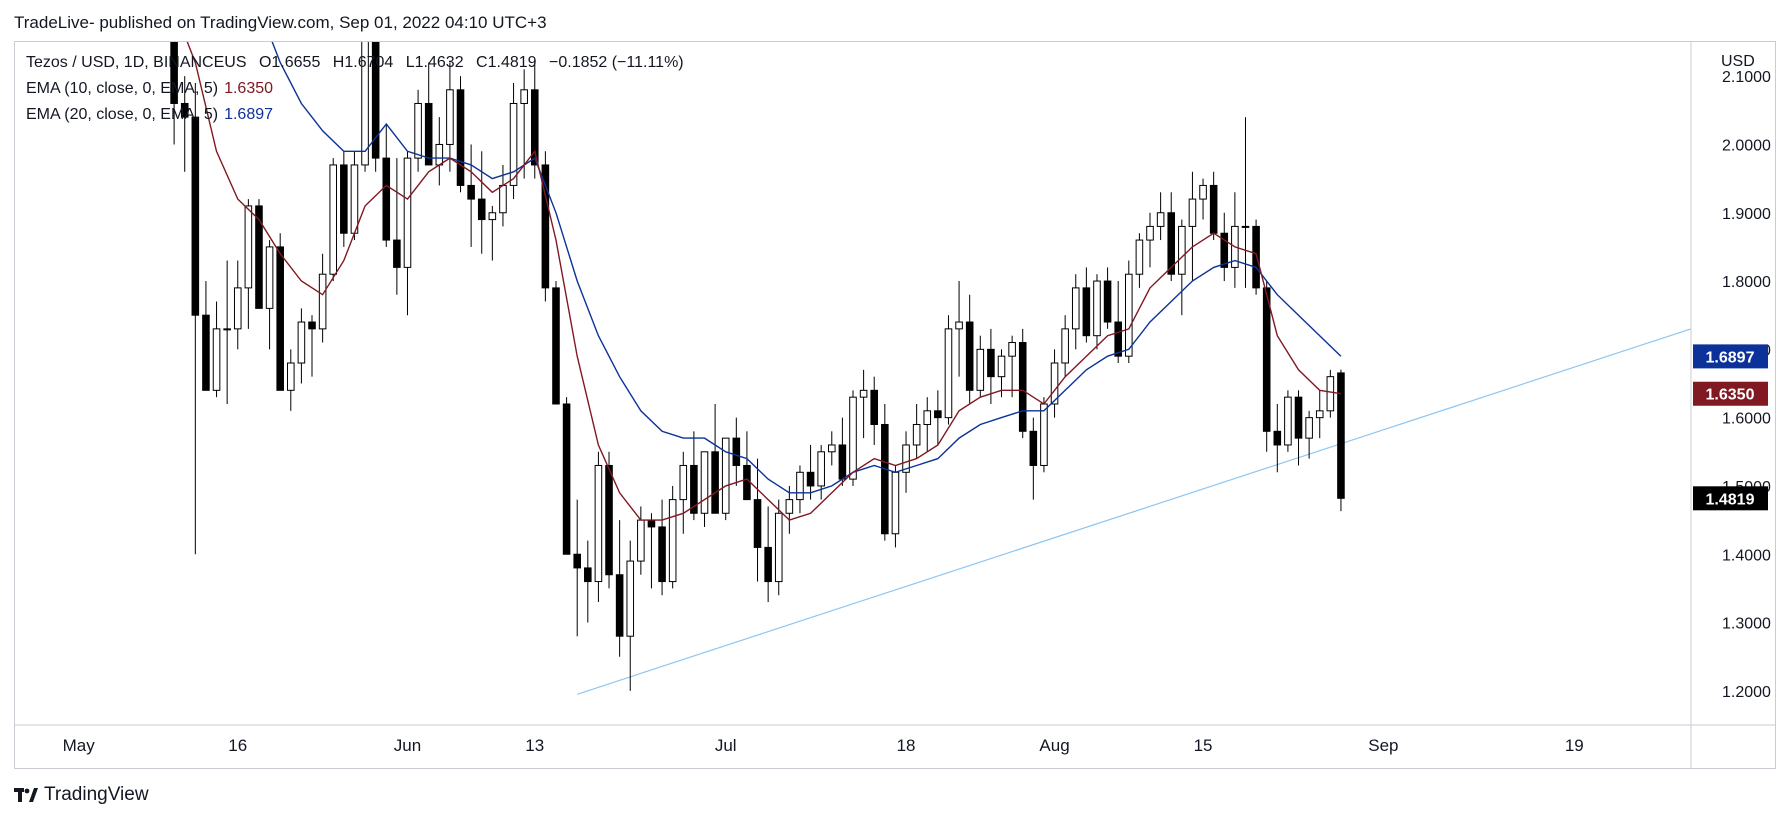  Describe the element at coordinates (823, 745) in the screenshot. I see `time-axis: May 16 Jun 13 Jul 18 Aug 15 Sep 19` at that location.